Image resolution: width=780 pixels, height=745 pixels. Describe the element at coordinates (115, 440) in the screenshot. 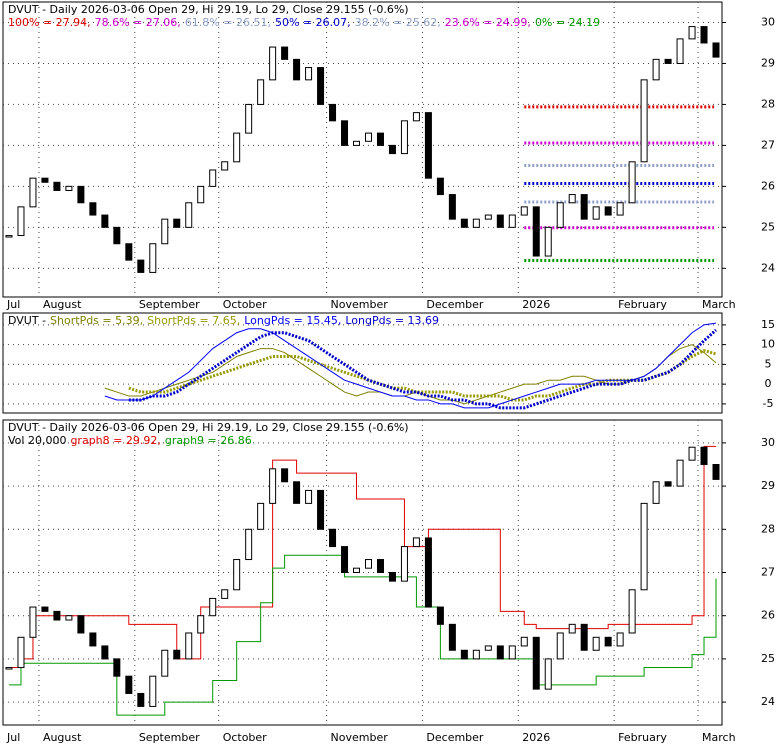

I see `legend-entry: graph8 = 29.92,` at that location.